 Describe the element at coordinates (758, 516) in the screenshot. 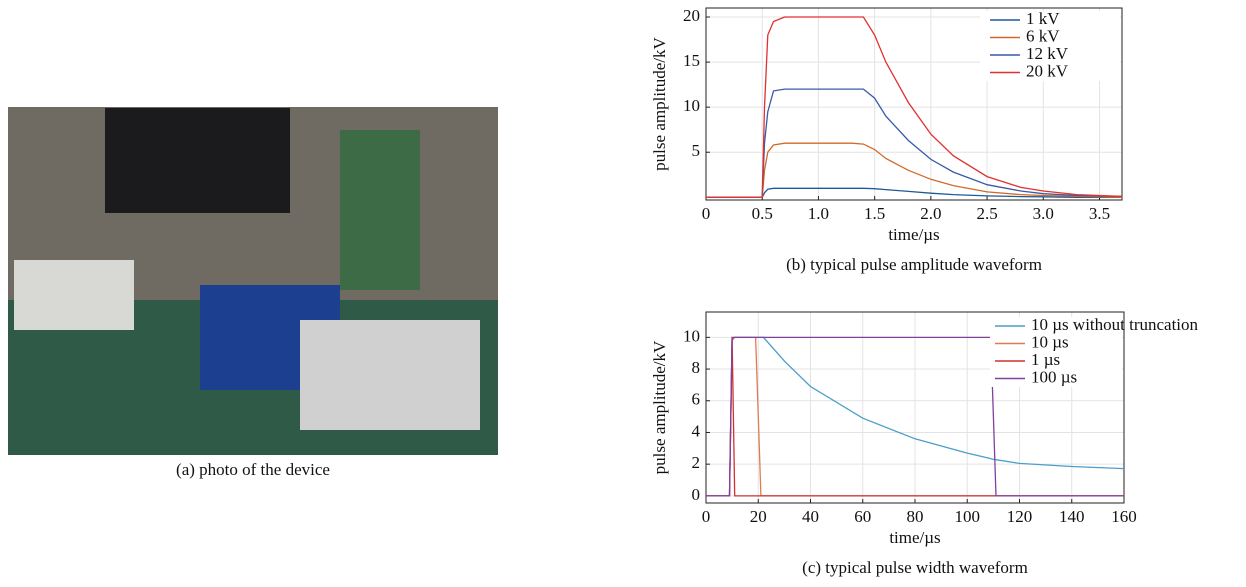

I see `x-tick-label: 20` at that location.